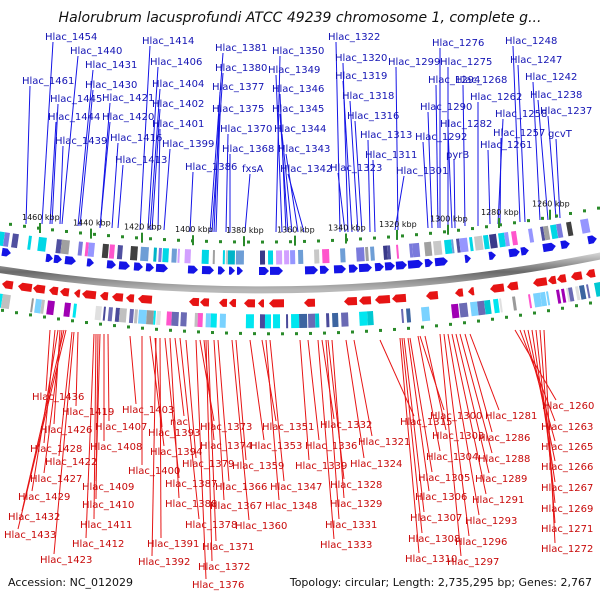  What do you see at coordinates (291, 506) in the screenshot?
I see `gene-label: Hlac_1348` at bounding box center [291, 506].